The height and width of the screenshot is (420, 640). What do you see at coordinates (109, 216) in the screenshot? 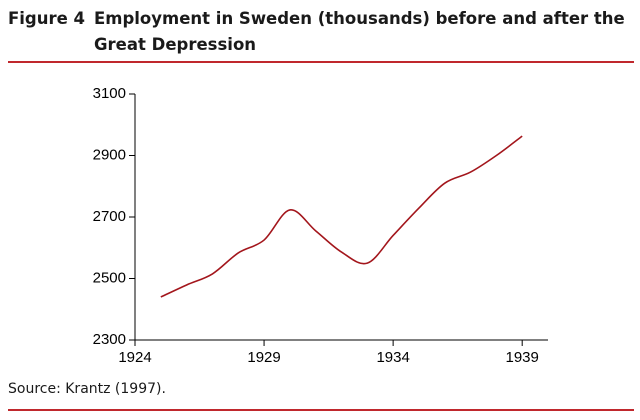
I see `y-tick-label: 2700` at bounding box center [109, 216].